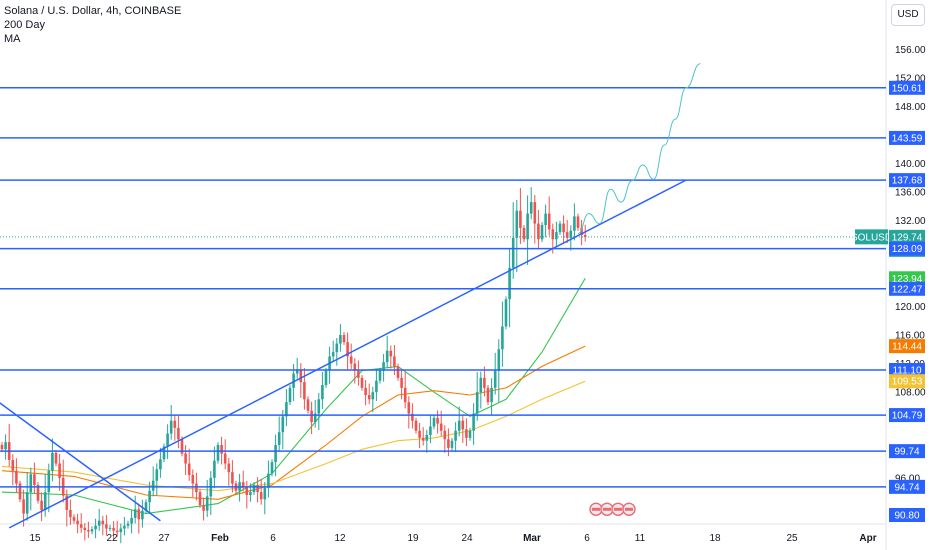  I want to click on indicator-label: MA, so click(12, 39).